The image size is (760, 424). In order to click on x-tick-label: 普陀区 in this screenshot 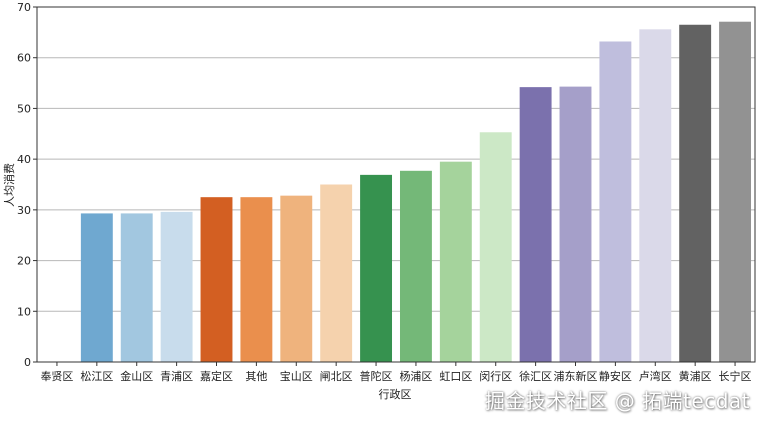, I will do `click(376, 376)`.